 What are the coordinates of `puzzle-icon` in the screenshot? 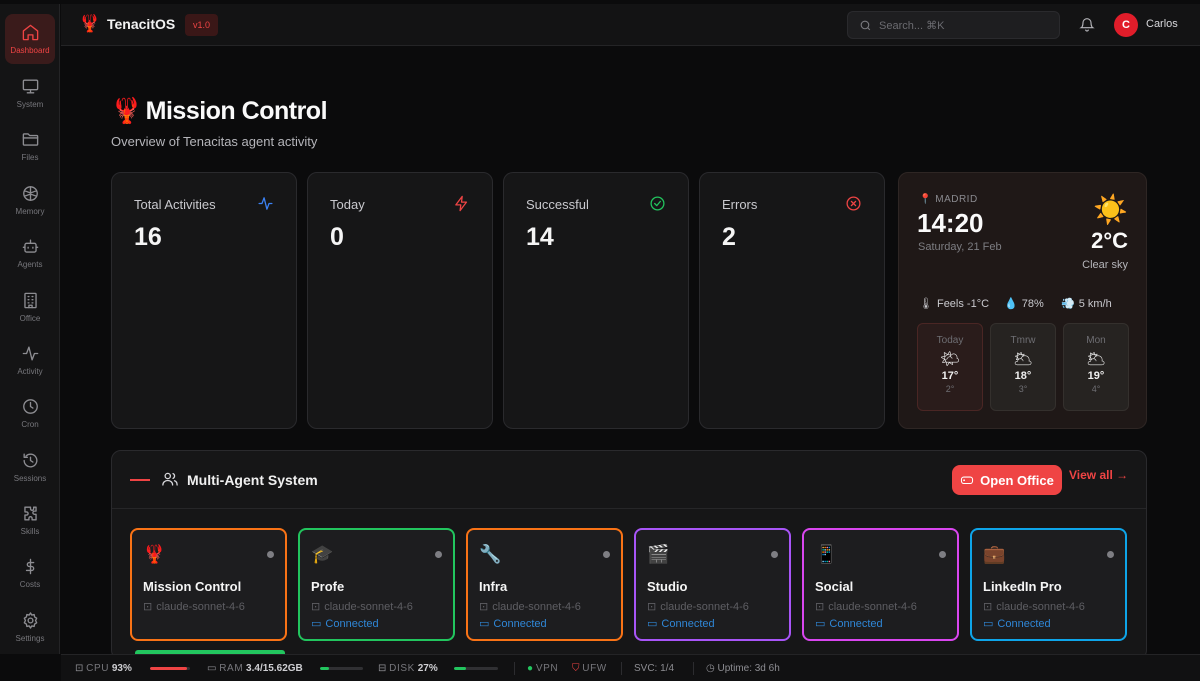 It's located at (30, 513).